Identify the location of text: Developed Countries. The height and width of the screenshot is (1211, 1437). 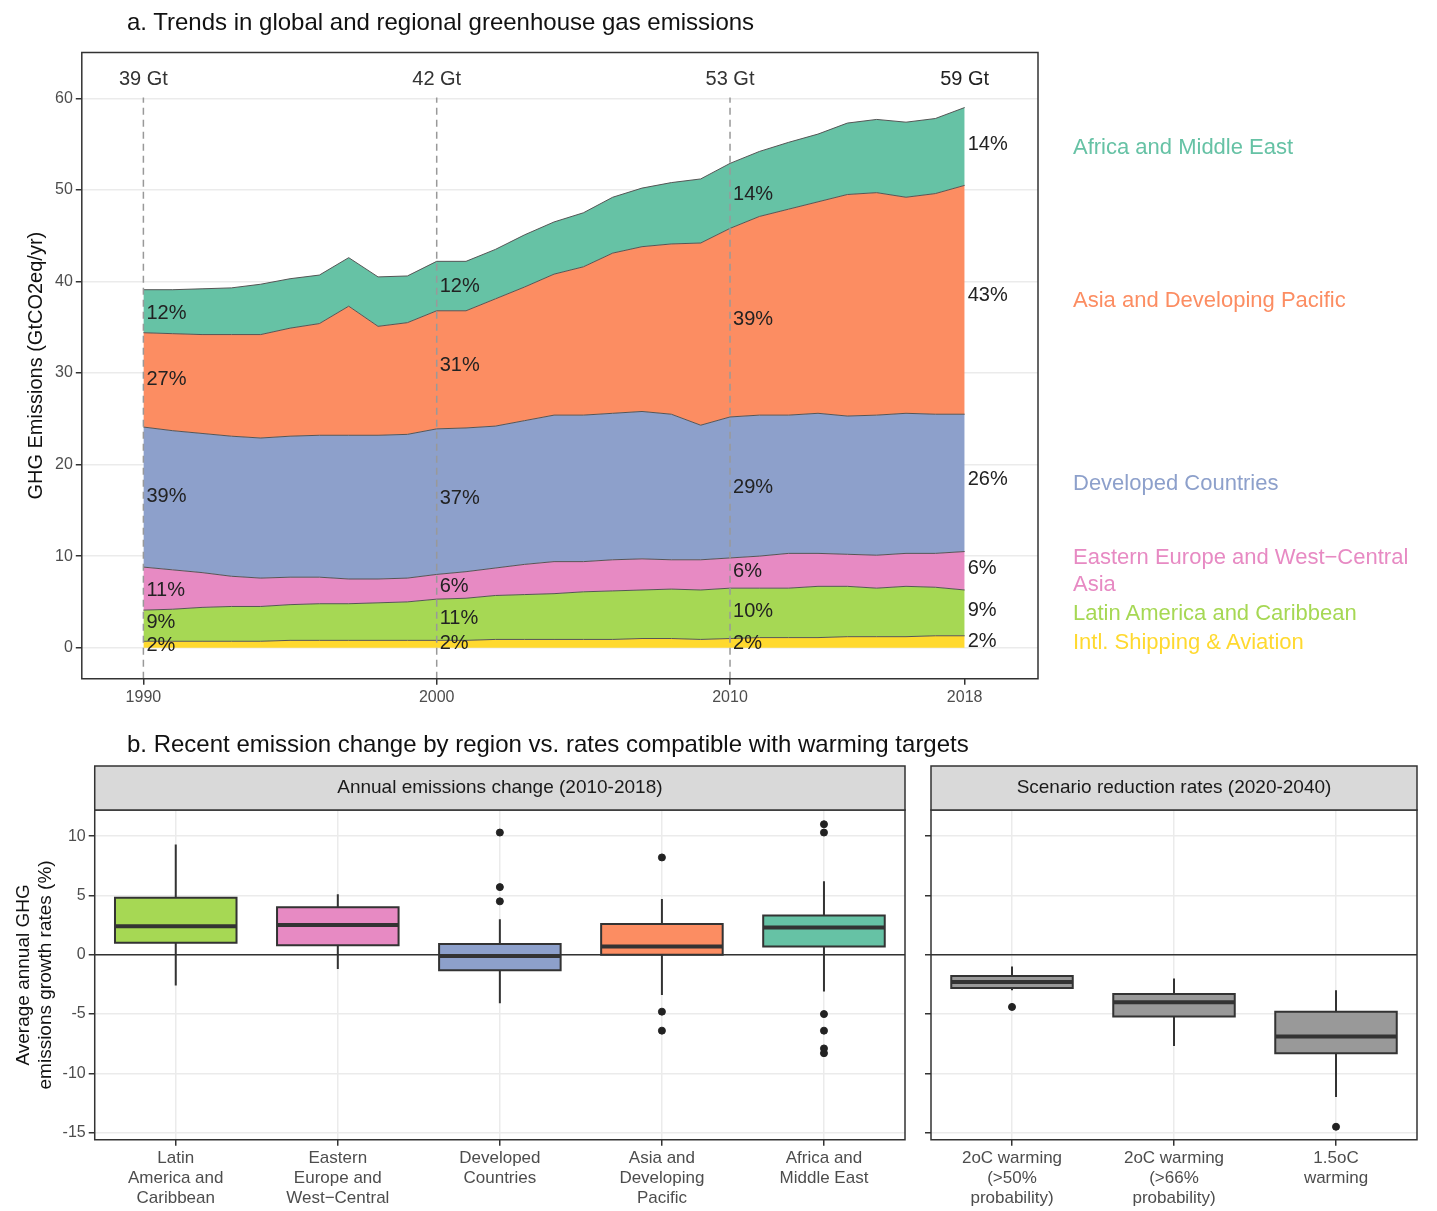
(1176, 483).